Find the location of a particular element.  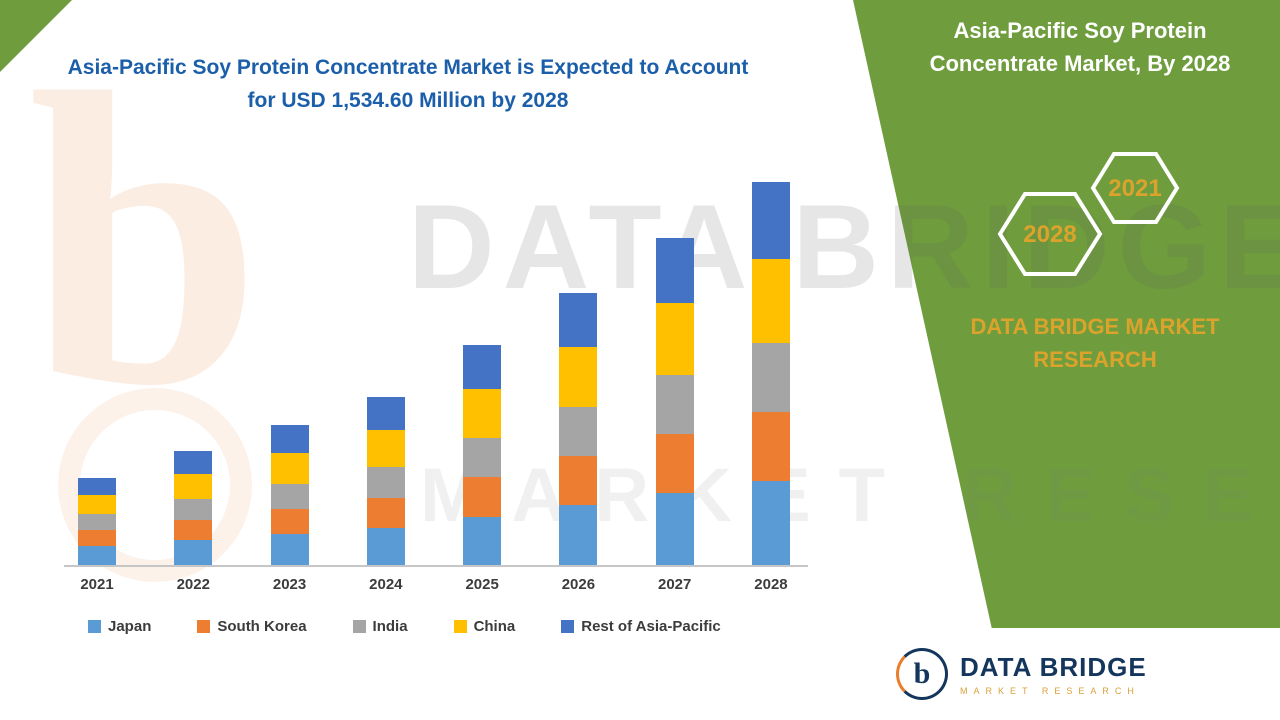

x-axis-label-2021: 2021 is located at coordinates (97, 584).